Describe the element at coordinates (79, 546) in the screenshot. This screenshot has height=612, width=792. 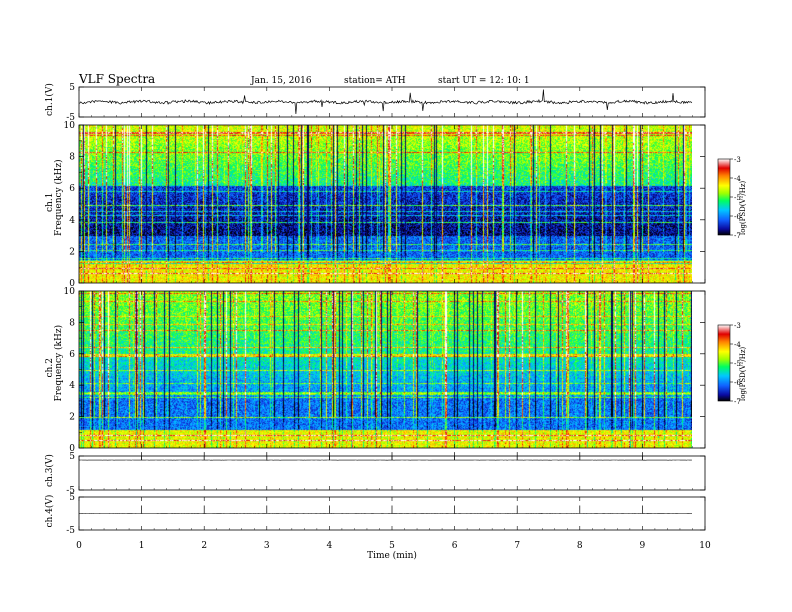
I see `x-tick-label: 0` at that location.